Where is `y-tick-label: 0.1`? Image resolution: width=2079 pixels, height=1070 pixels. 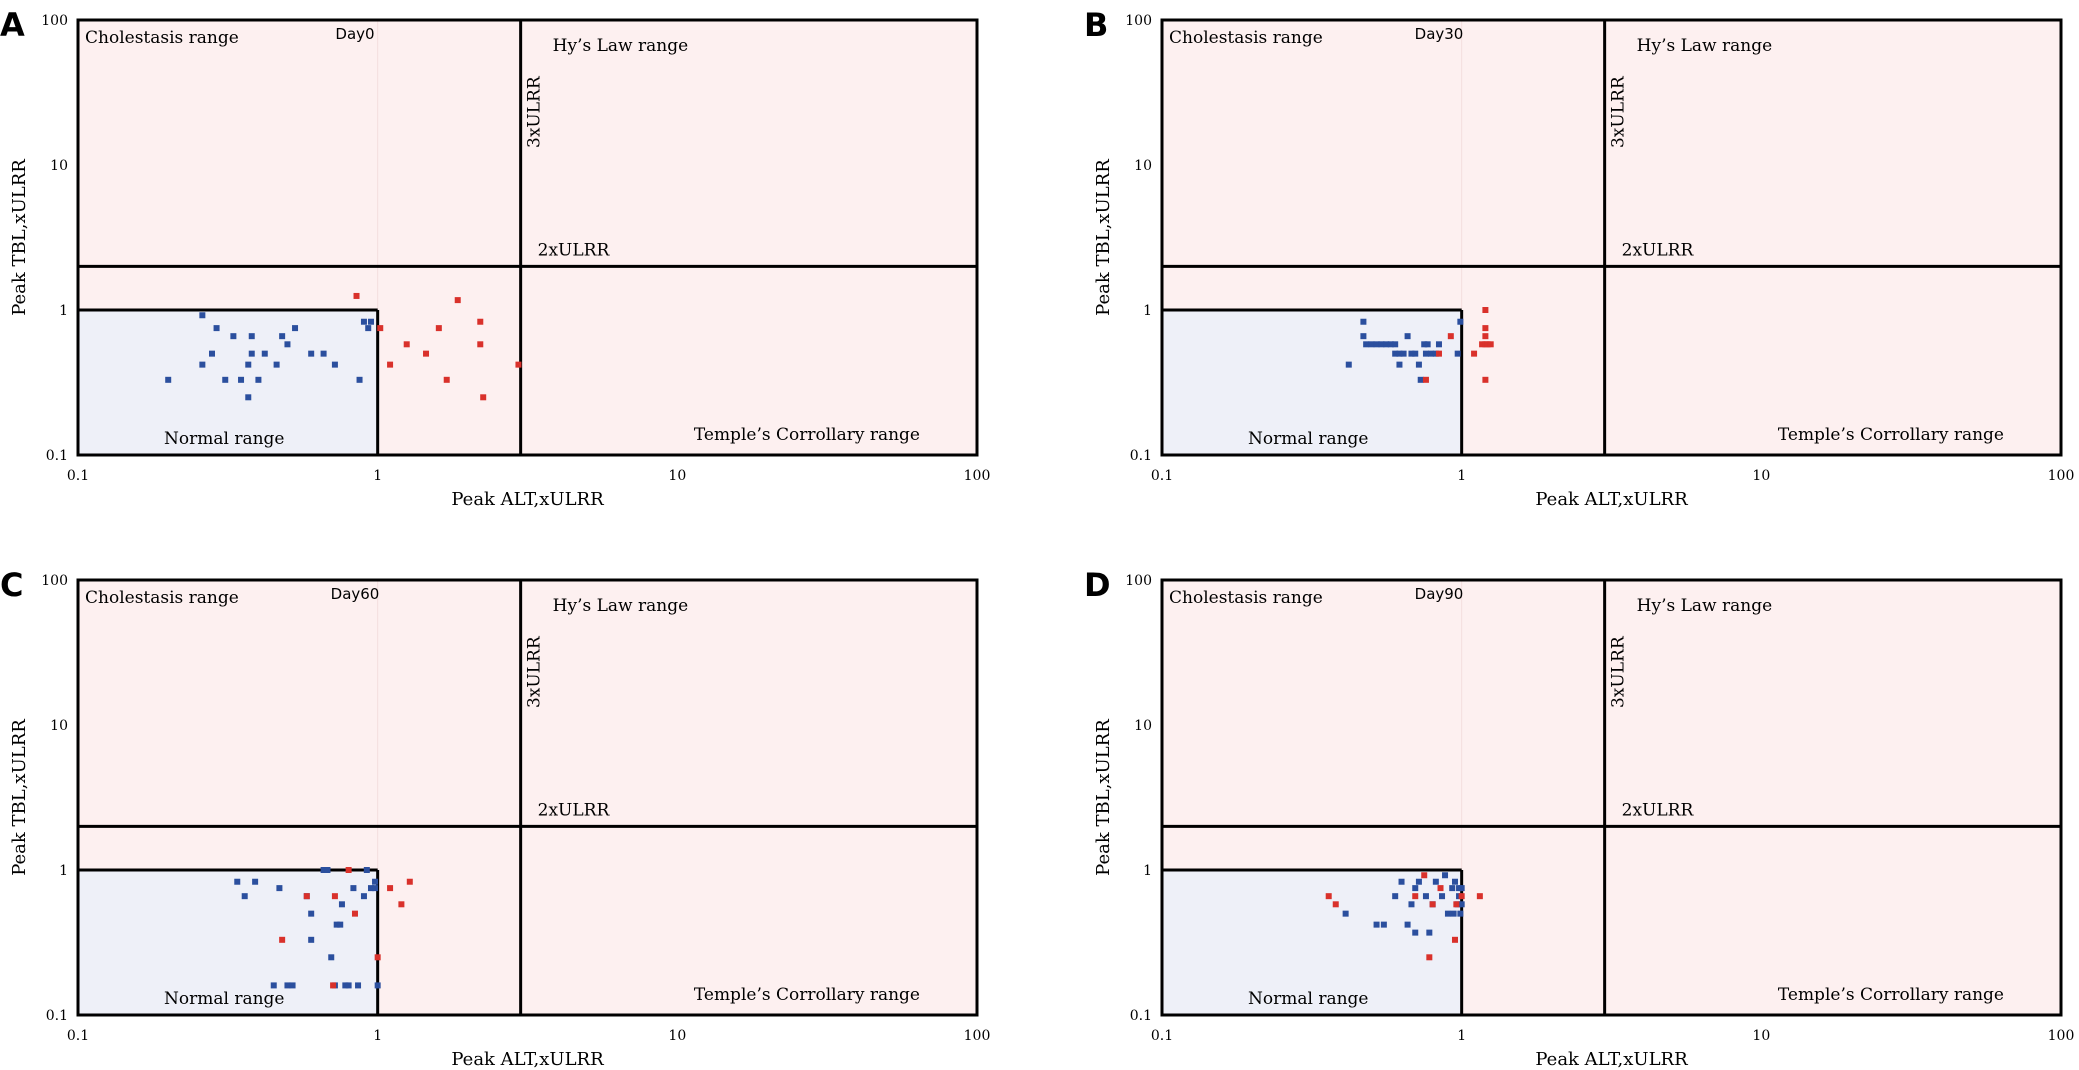 y-tick-label: 0.1 is located at coordinates (1141, 456).